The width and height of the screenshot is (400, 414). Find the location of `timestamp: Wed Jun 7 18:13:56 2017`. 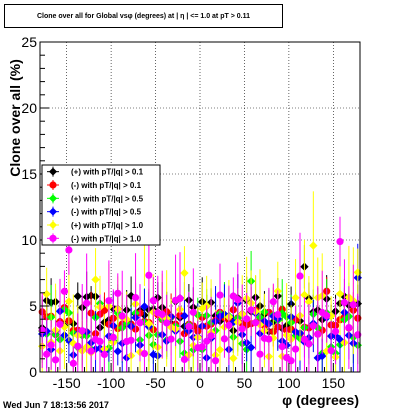

timestamp: Wed Jun 7 18:13:56 2017 is located at coordinates (56, 405).